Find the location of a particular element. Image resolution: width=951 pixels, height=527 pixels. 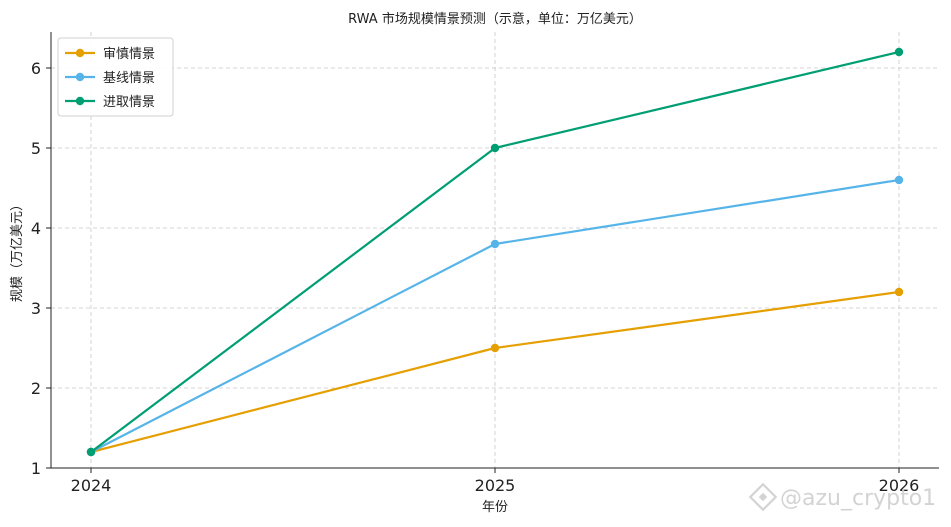

watermark: @azu_crypto1 is located at coordinates (842, 497).